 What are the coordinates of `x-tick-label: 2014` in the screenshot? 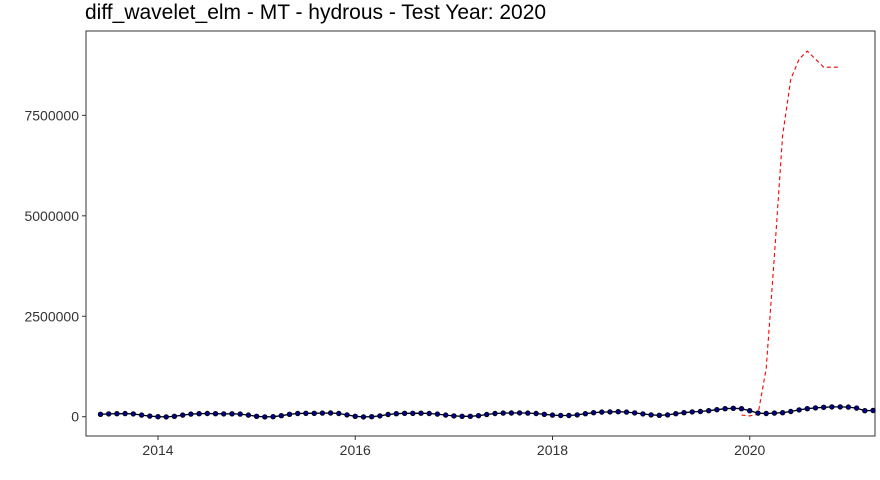 It's located at (157, 450).